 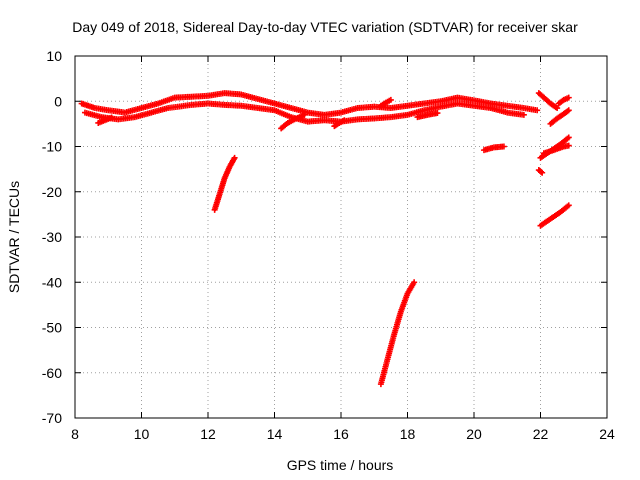 I want to click on series-main-band-lower, so click(x=304, y=112).